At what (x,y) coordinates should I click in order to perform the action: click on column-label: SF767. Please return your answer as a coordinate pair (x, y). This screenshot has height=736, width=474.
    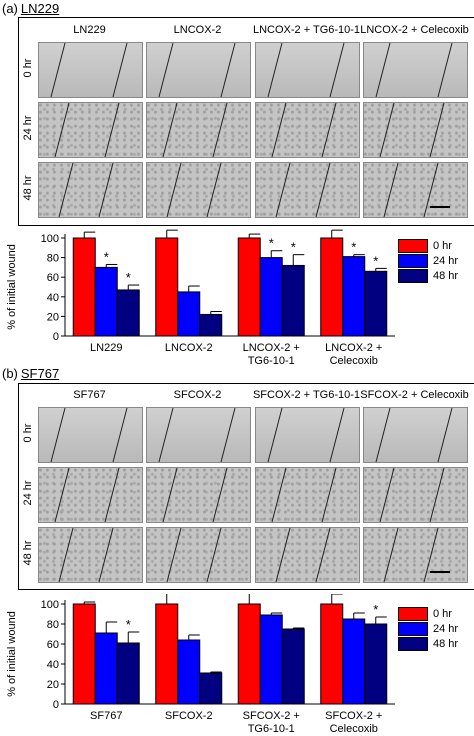
    Looking at the image, I should click on (90, 395).